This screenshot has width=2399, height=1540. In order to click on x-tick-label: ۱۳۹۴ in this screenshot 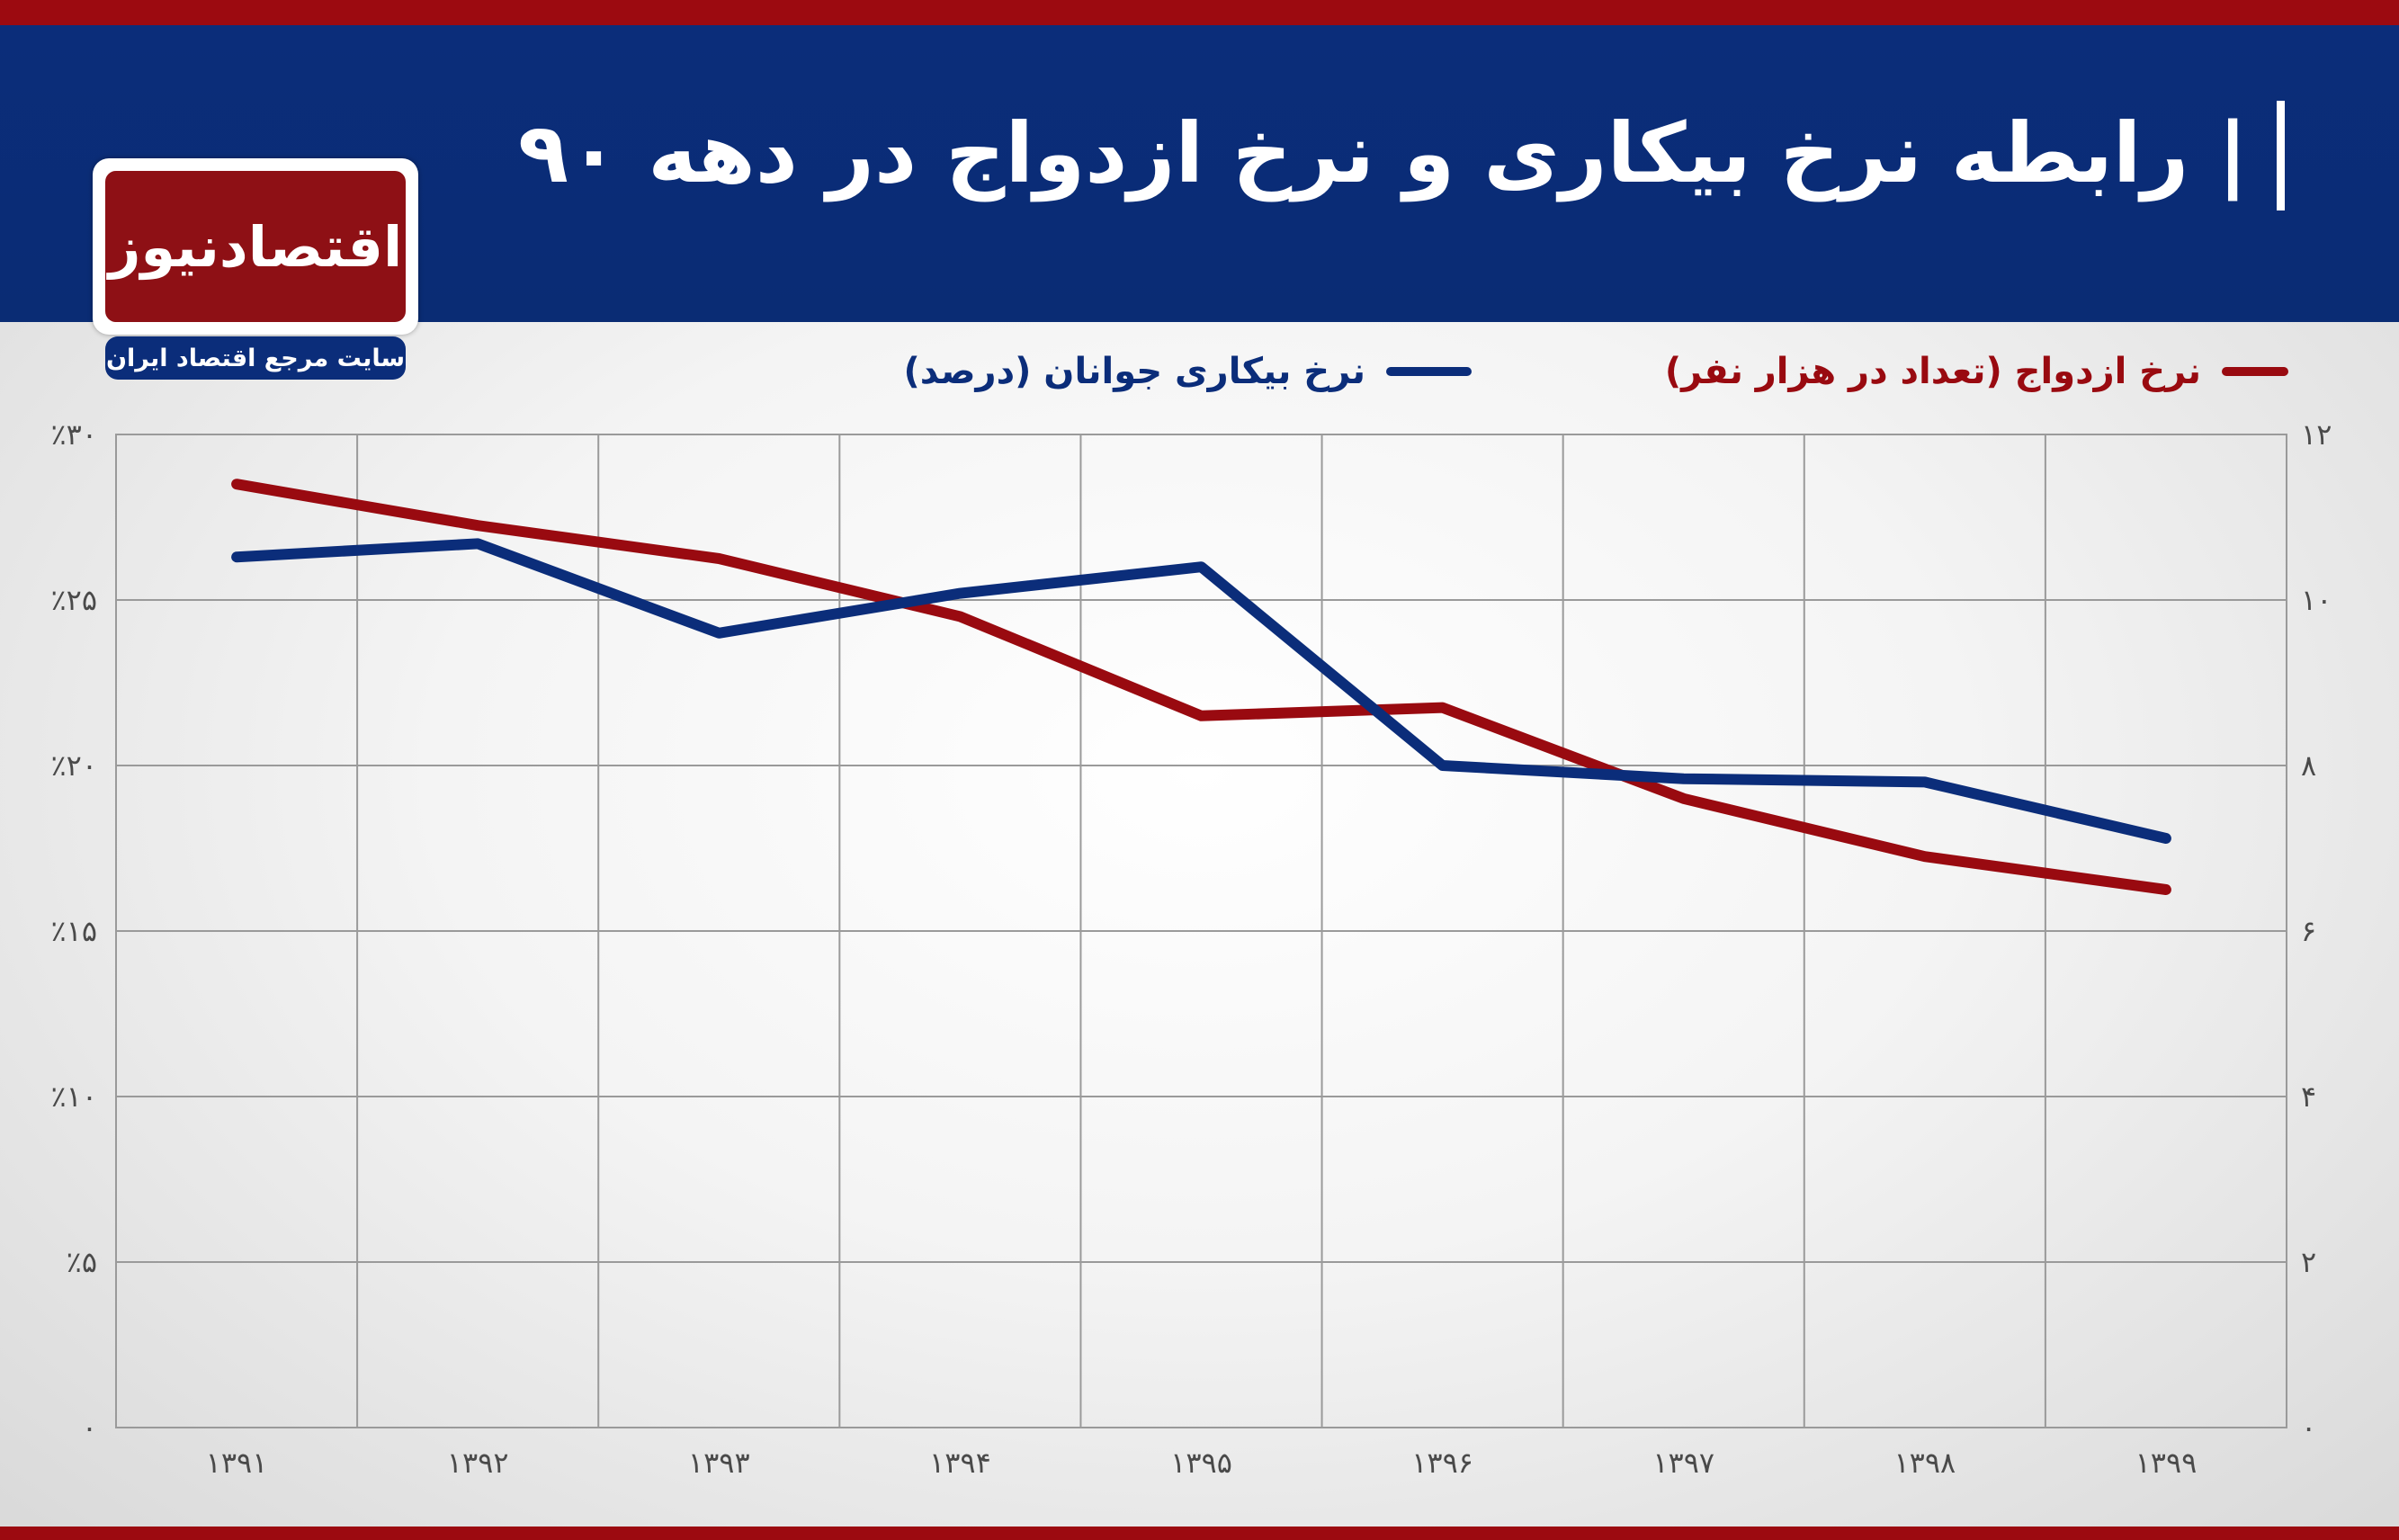, I will do `click(960, 1463)`.